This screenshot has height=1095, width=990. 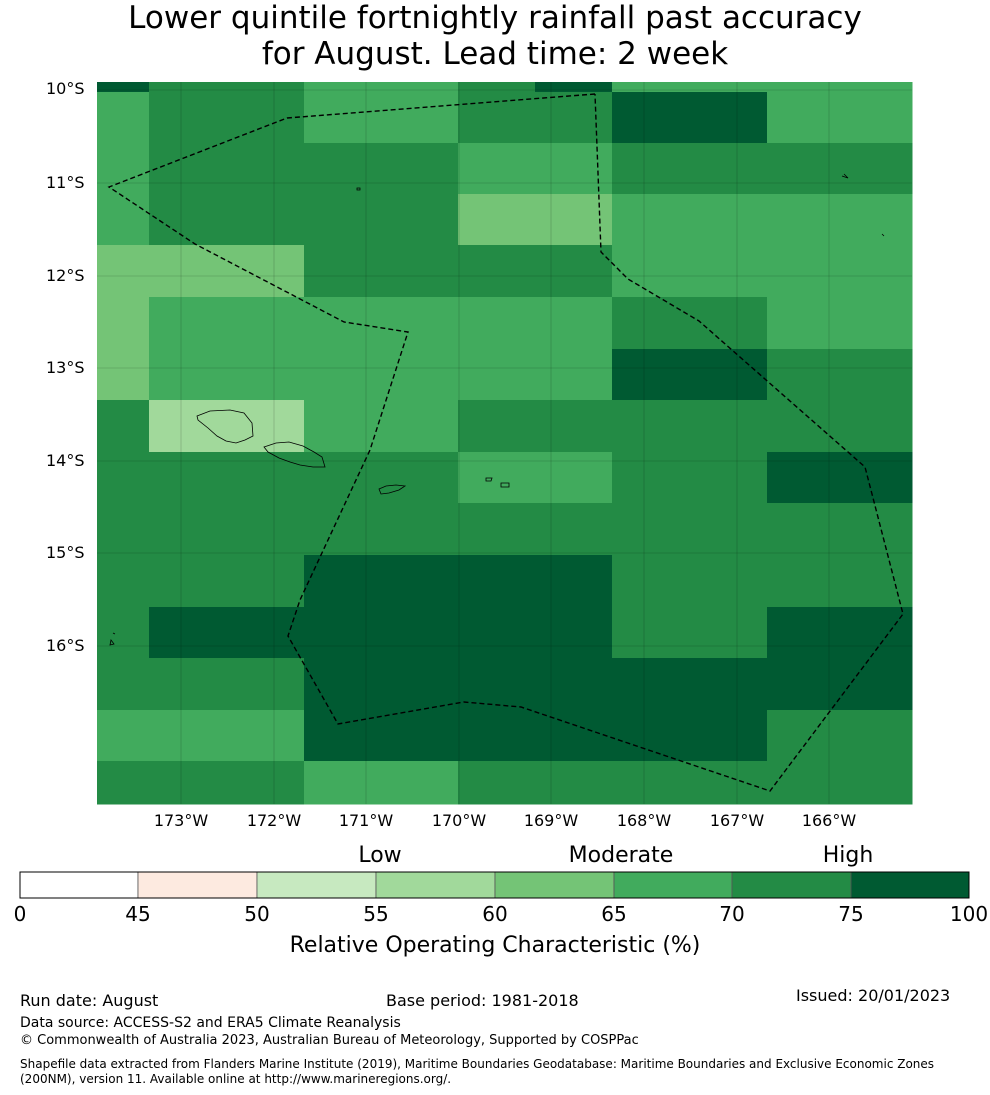 What do you see at coordinates (459, 820) in the screenshot?
I see `lon-label: 170°W` at bounding box center [459, 820].